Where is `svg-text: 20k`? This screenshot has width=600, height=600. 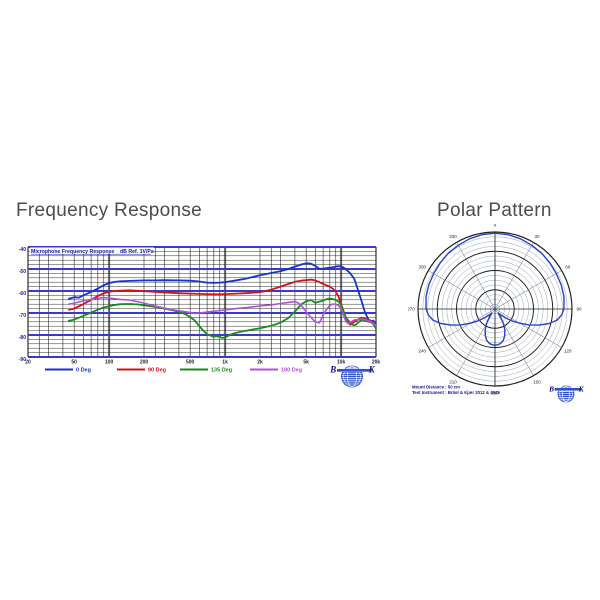
svg-text: 20k is located at coordinates (376, 363).